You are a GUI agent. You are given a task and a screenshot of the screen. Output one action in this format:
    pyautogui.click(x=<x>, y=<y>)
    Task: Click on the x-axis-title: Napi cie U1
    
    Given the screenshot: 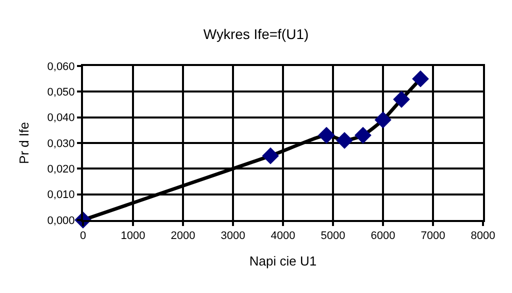 What is the action you would take?
    pyautogui.click(x=283, y=260)
    